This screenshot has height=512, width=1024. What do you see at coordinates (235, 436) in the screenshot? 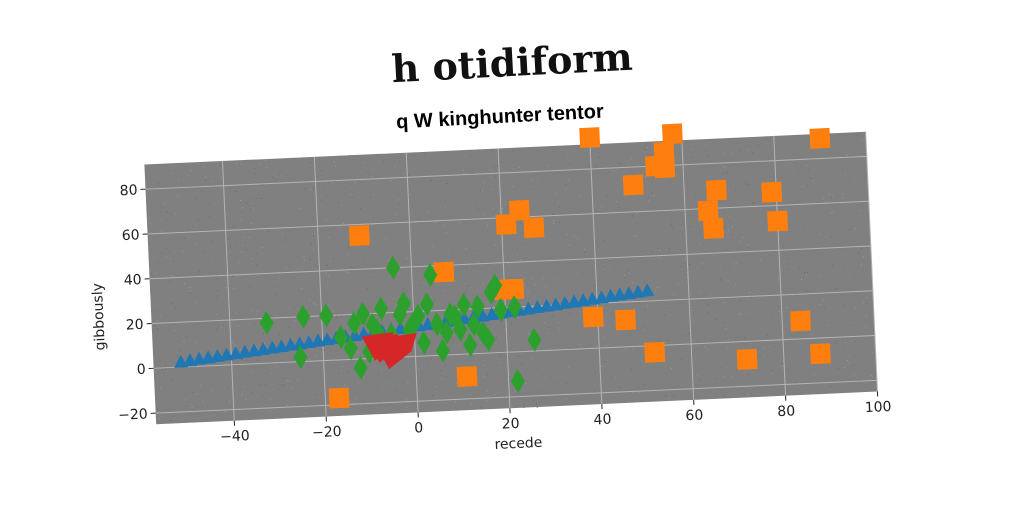
I see `x-tick-label: −40` at bounding box center [235, 436].